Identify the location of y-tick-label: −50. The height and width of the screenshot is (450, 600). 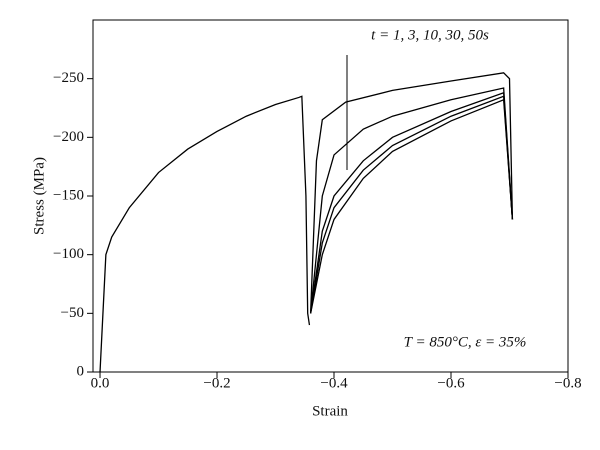
(72, 313).